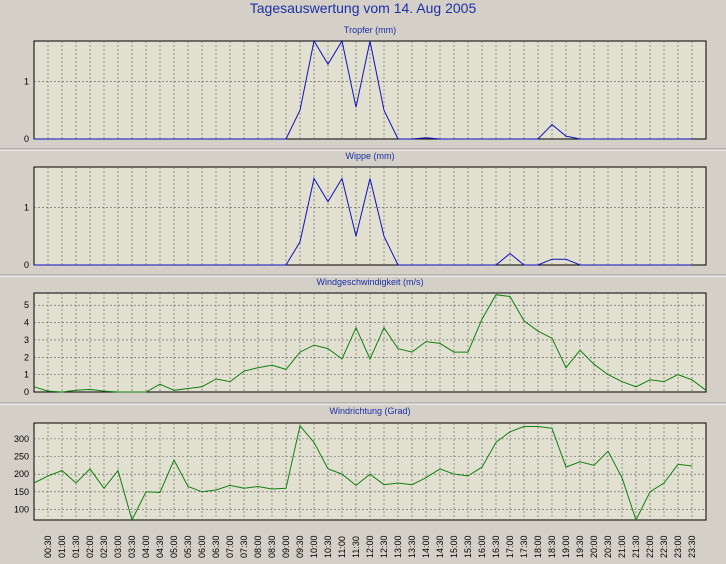  I want to click on x-tick-label: 11:30, so click(356, 547).